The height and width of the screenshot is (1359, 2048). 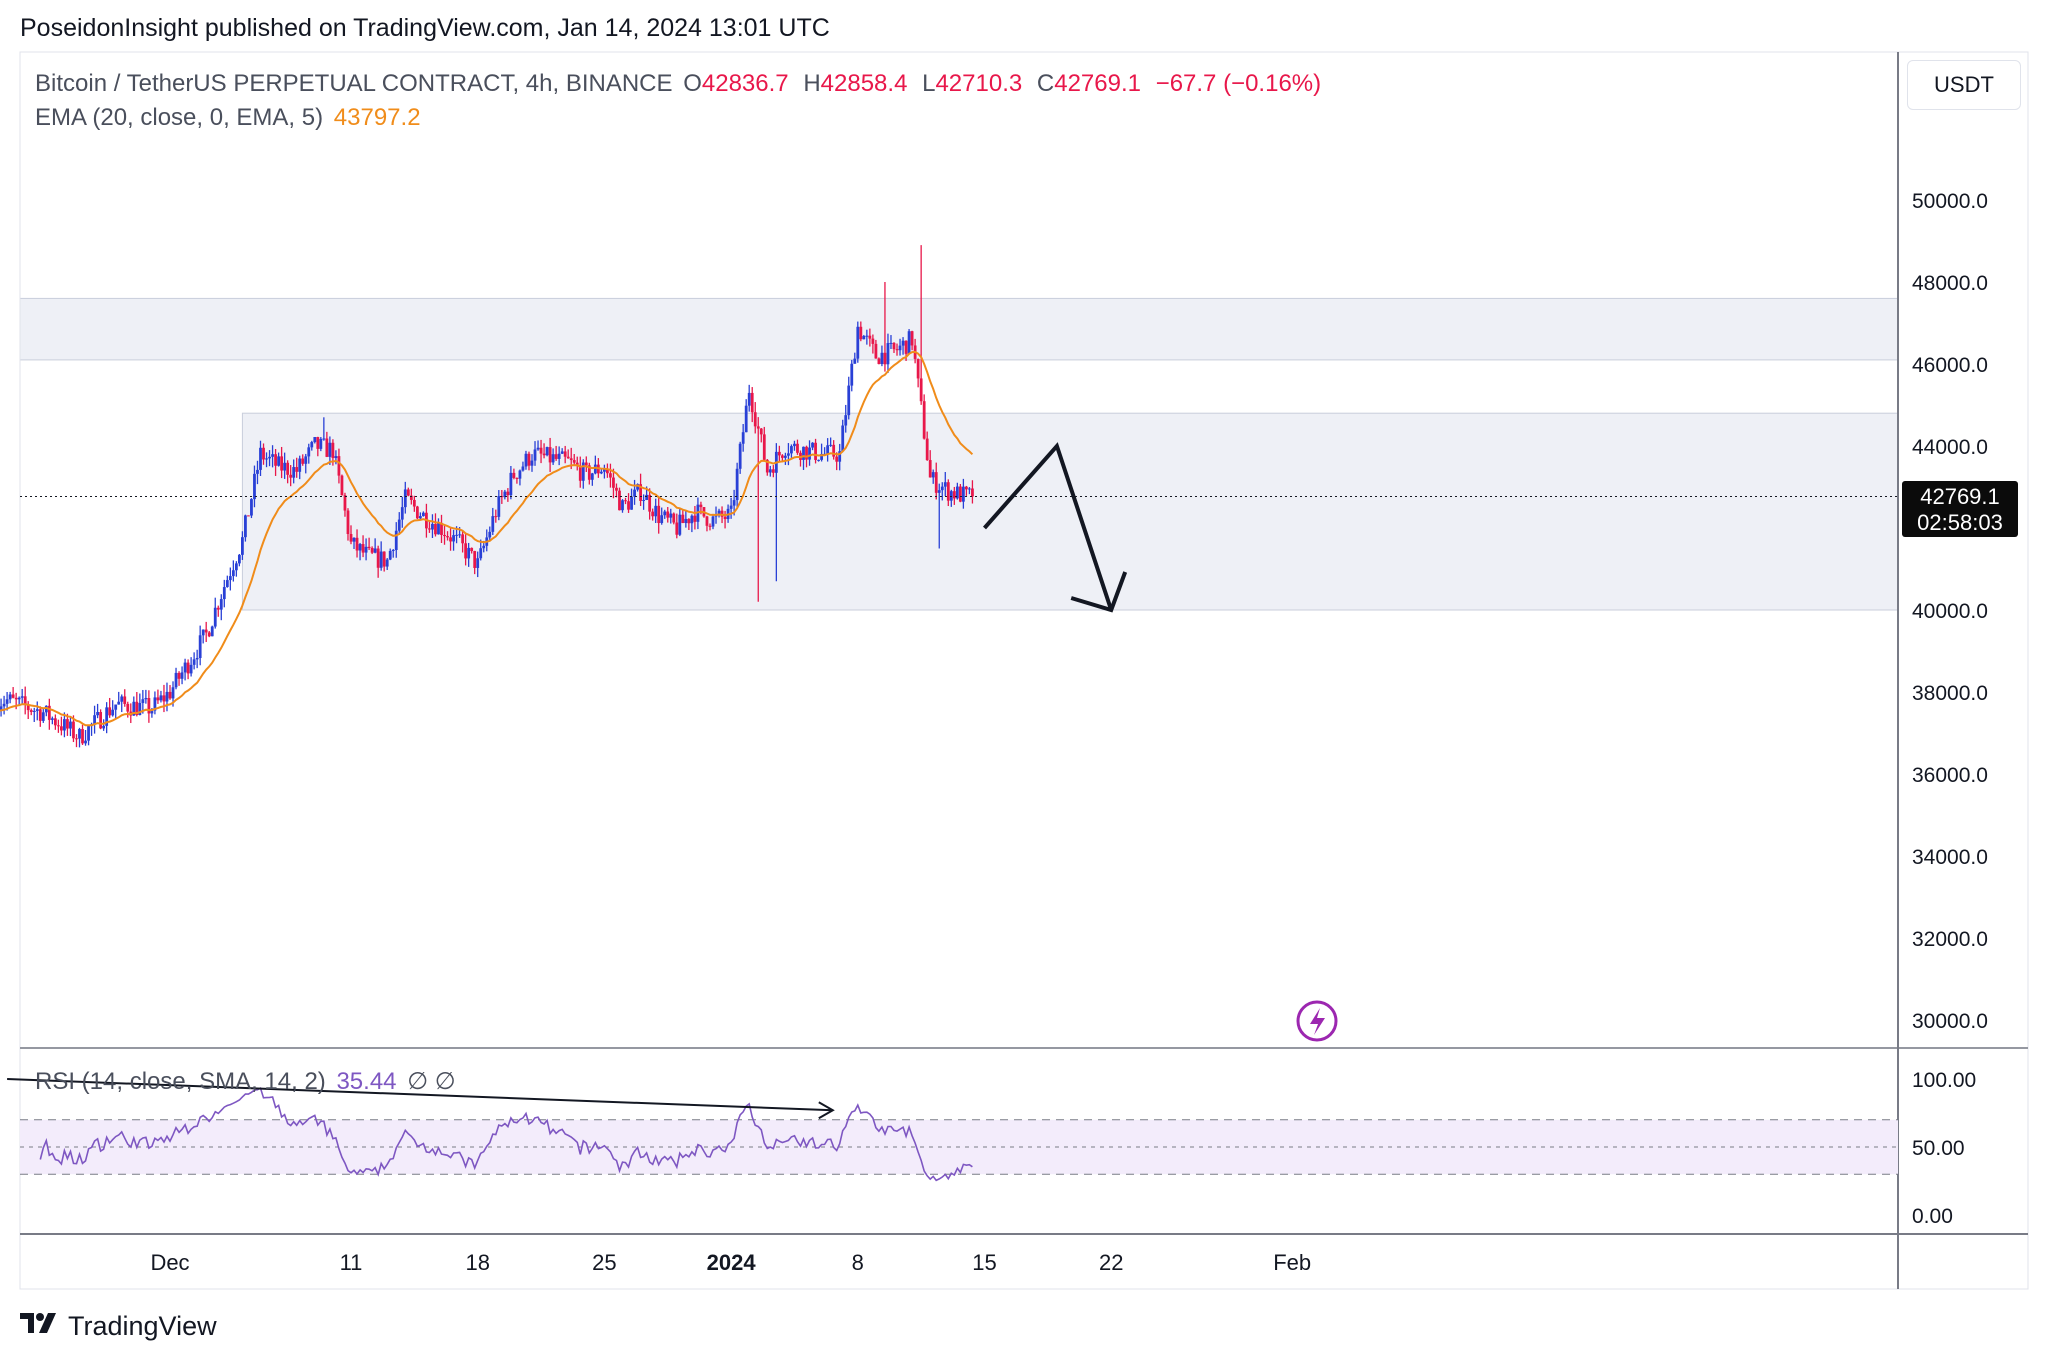 I want to click on currency-label: USDT, so click(x=1964, y=84).